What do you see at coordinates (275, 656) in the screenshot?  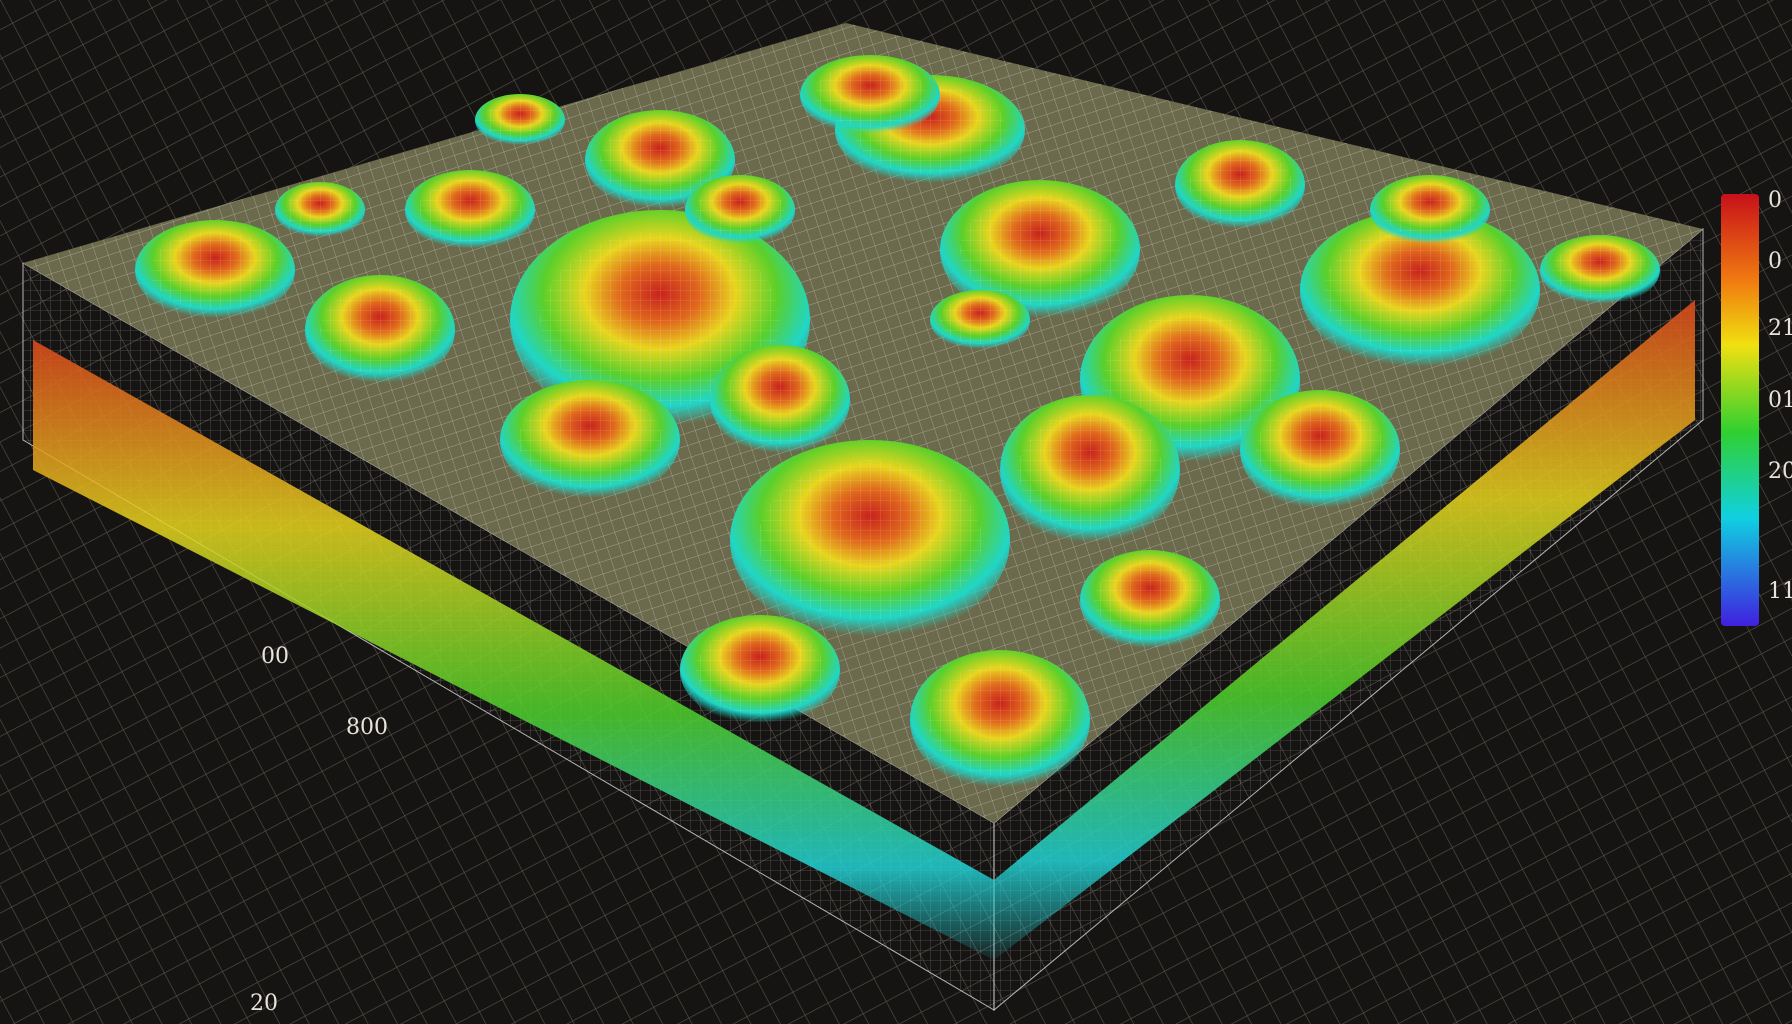 I see `axis-label: 00` at bounding box center [275, 656].